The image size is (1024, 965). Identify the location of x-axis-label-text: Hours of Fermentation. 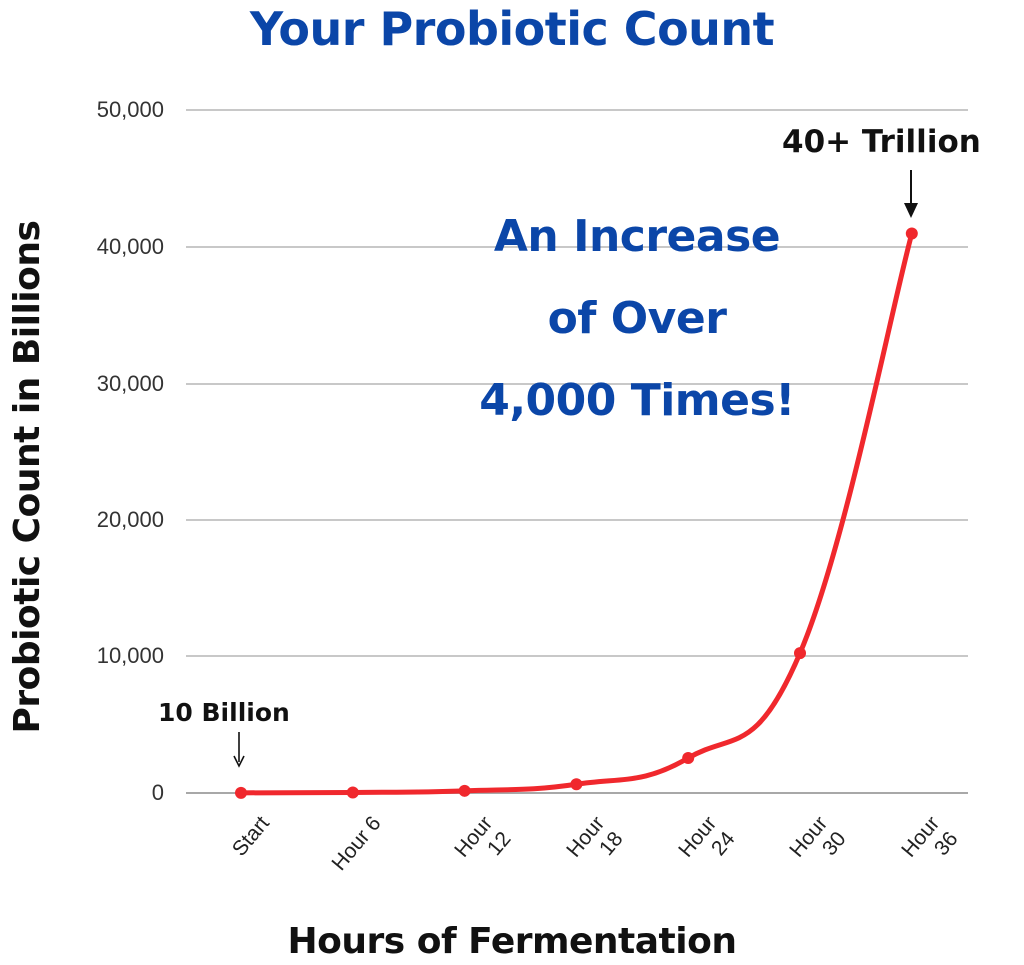
(512, 941).